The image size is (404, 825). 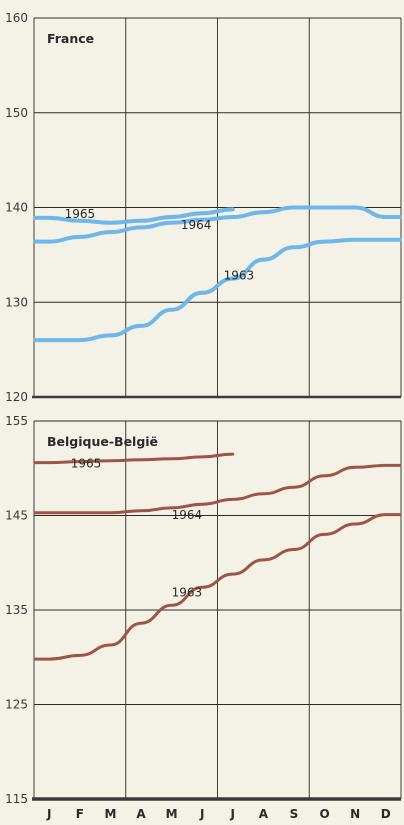 What do you see at coordinates (386, 814) in the screenshot?
I see `x-tick-label: D` at bounding box center [386, 814].